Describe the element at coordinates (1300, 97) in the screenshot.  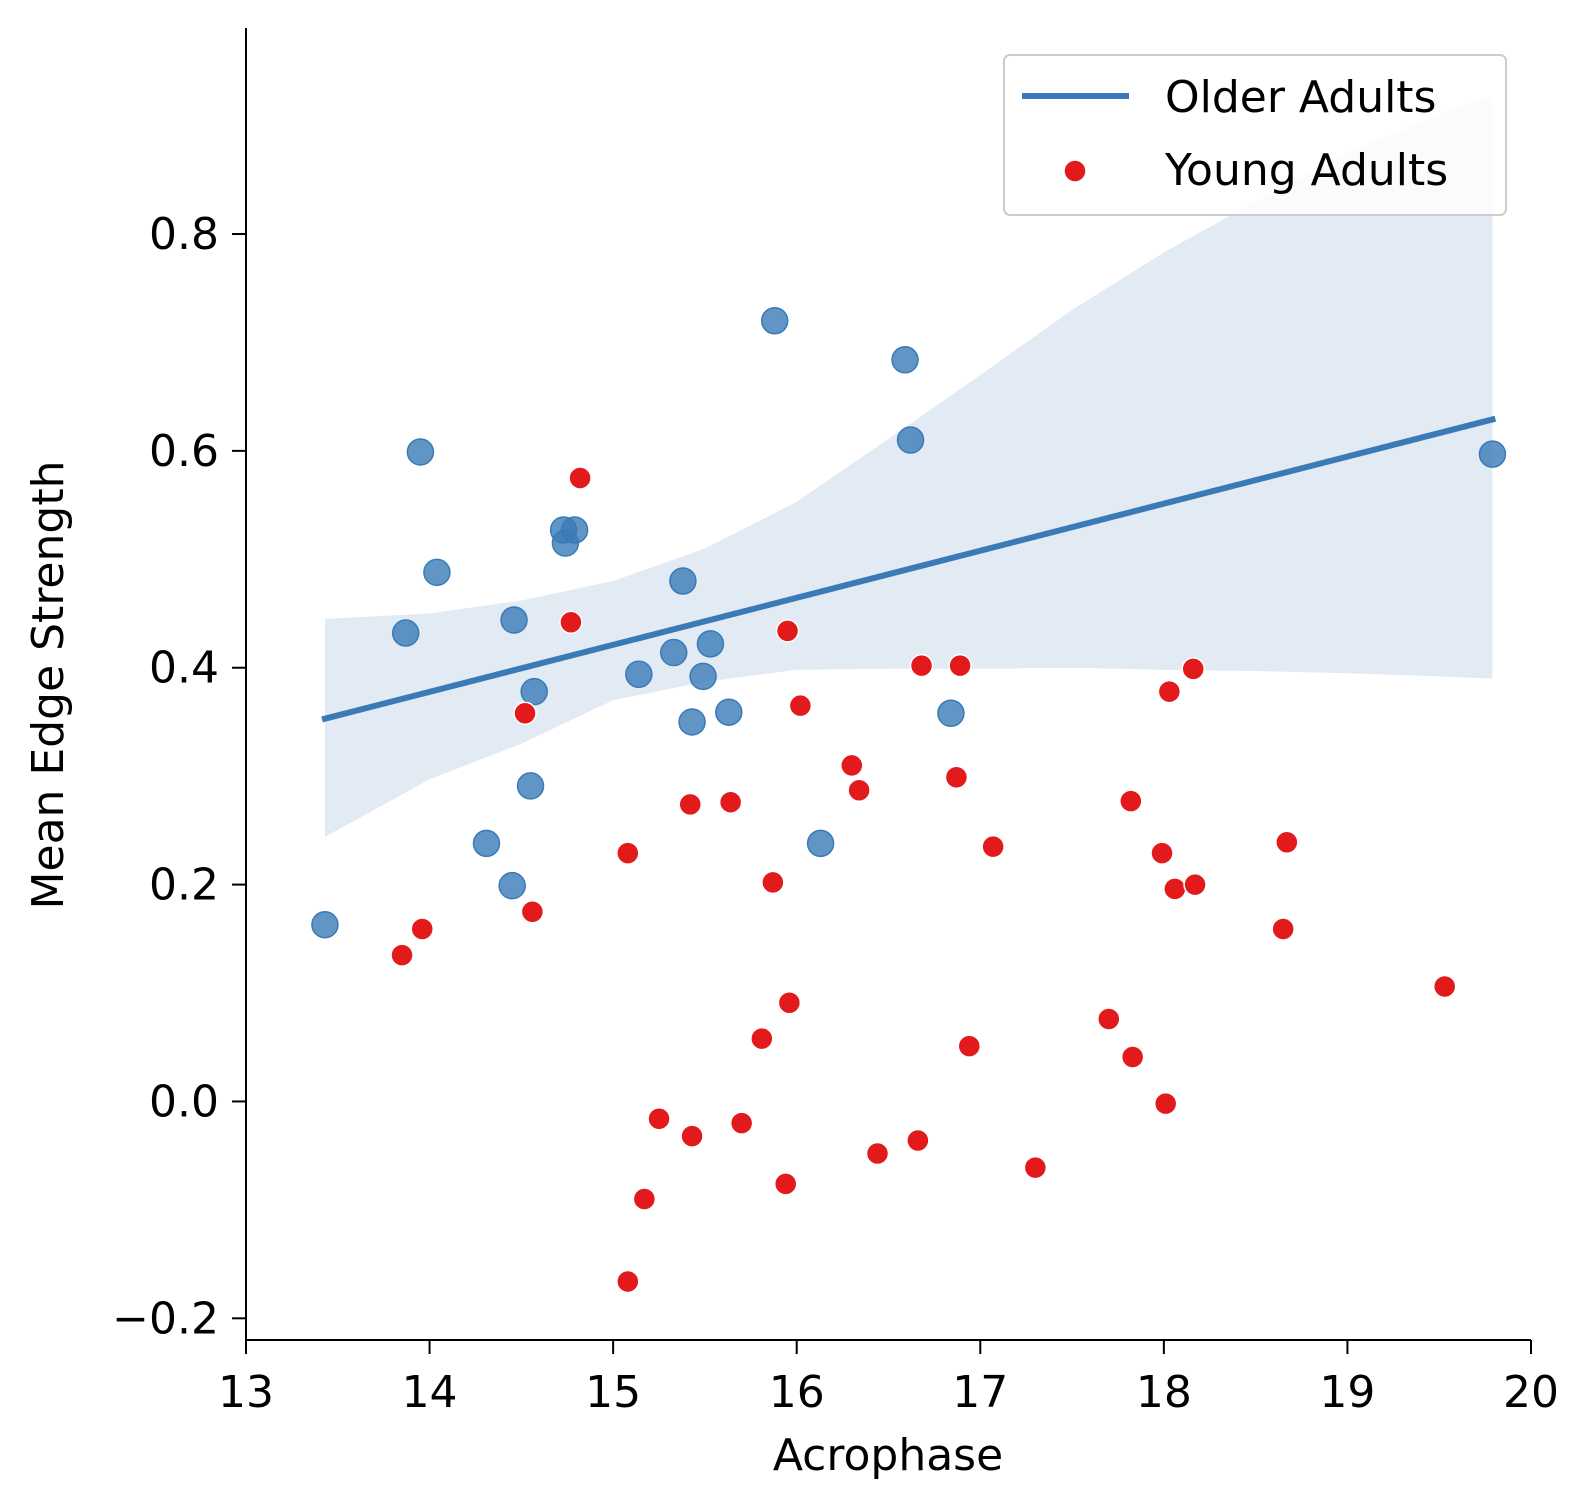
I see `legend-label-older-adults: Older Adults` at that location.